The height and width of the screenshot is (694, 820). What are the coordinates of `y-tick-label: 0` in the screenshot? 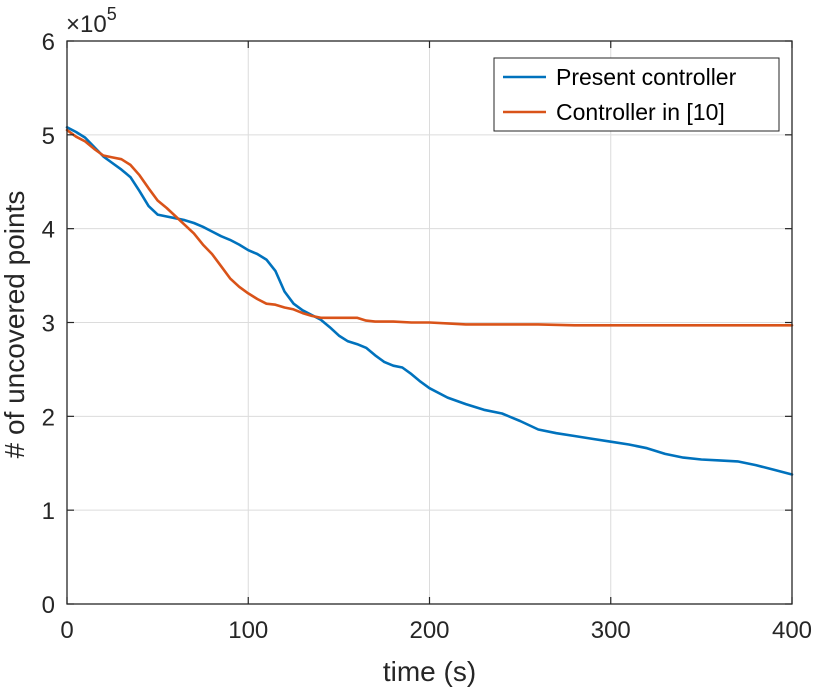 It's located at (48, 605).